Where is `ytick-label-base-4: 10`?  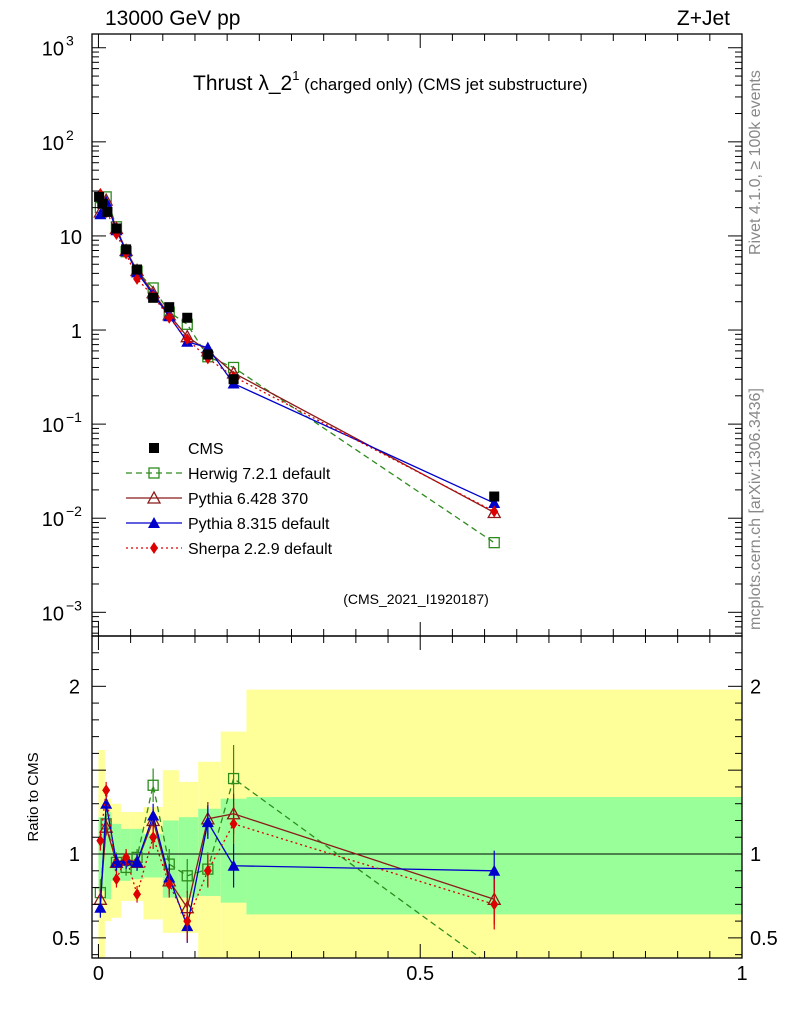
ytick-label-base-4: 10 is located at coordinates (71, 238).